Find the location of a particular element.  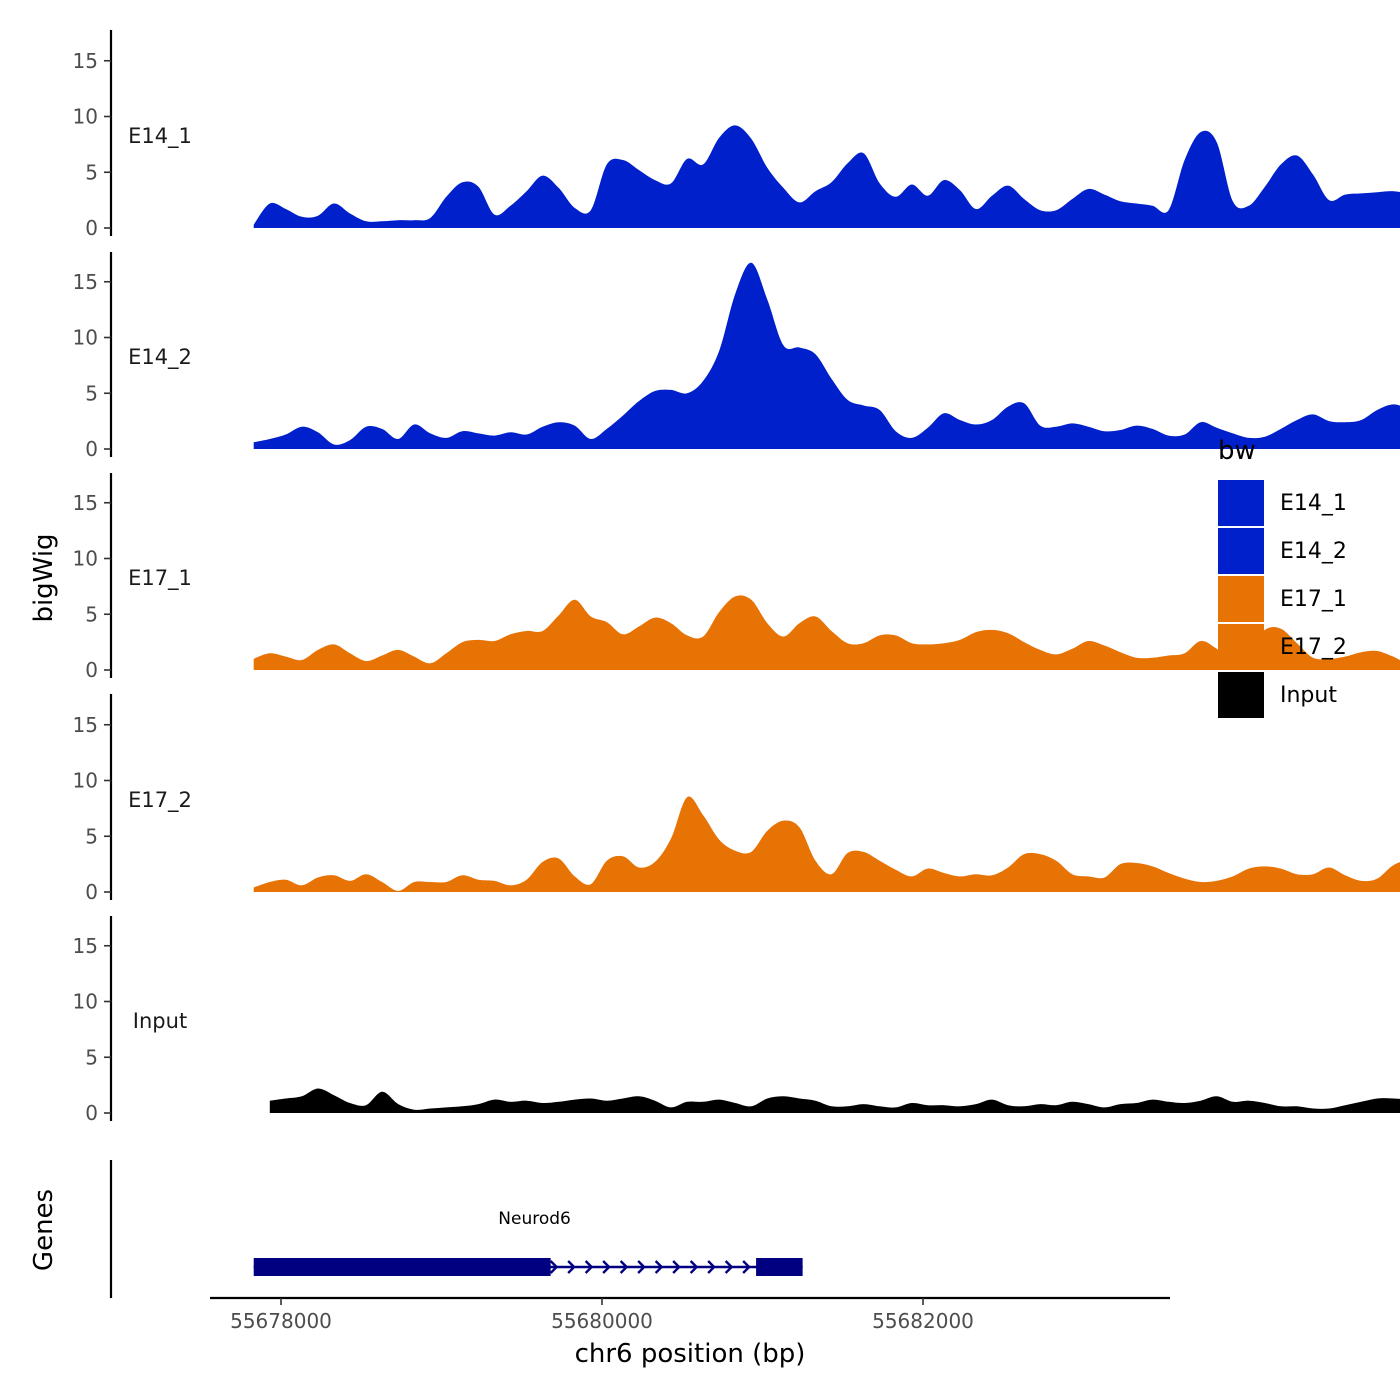

gene-models: Neurod6 is located at coordinates (528, 1242).